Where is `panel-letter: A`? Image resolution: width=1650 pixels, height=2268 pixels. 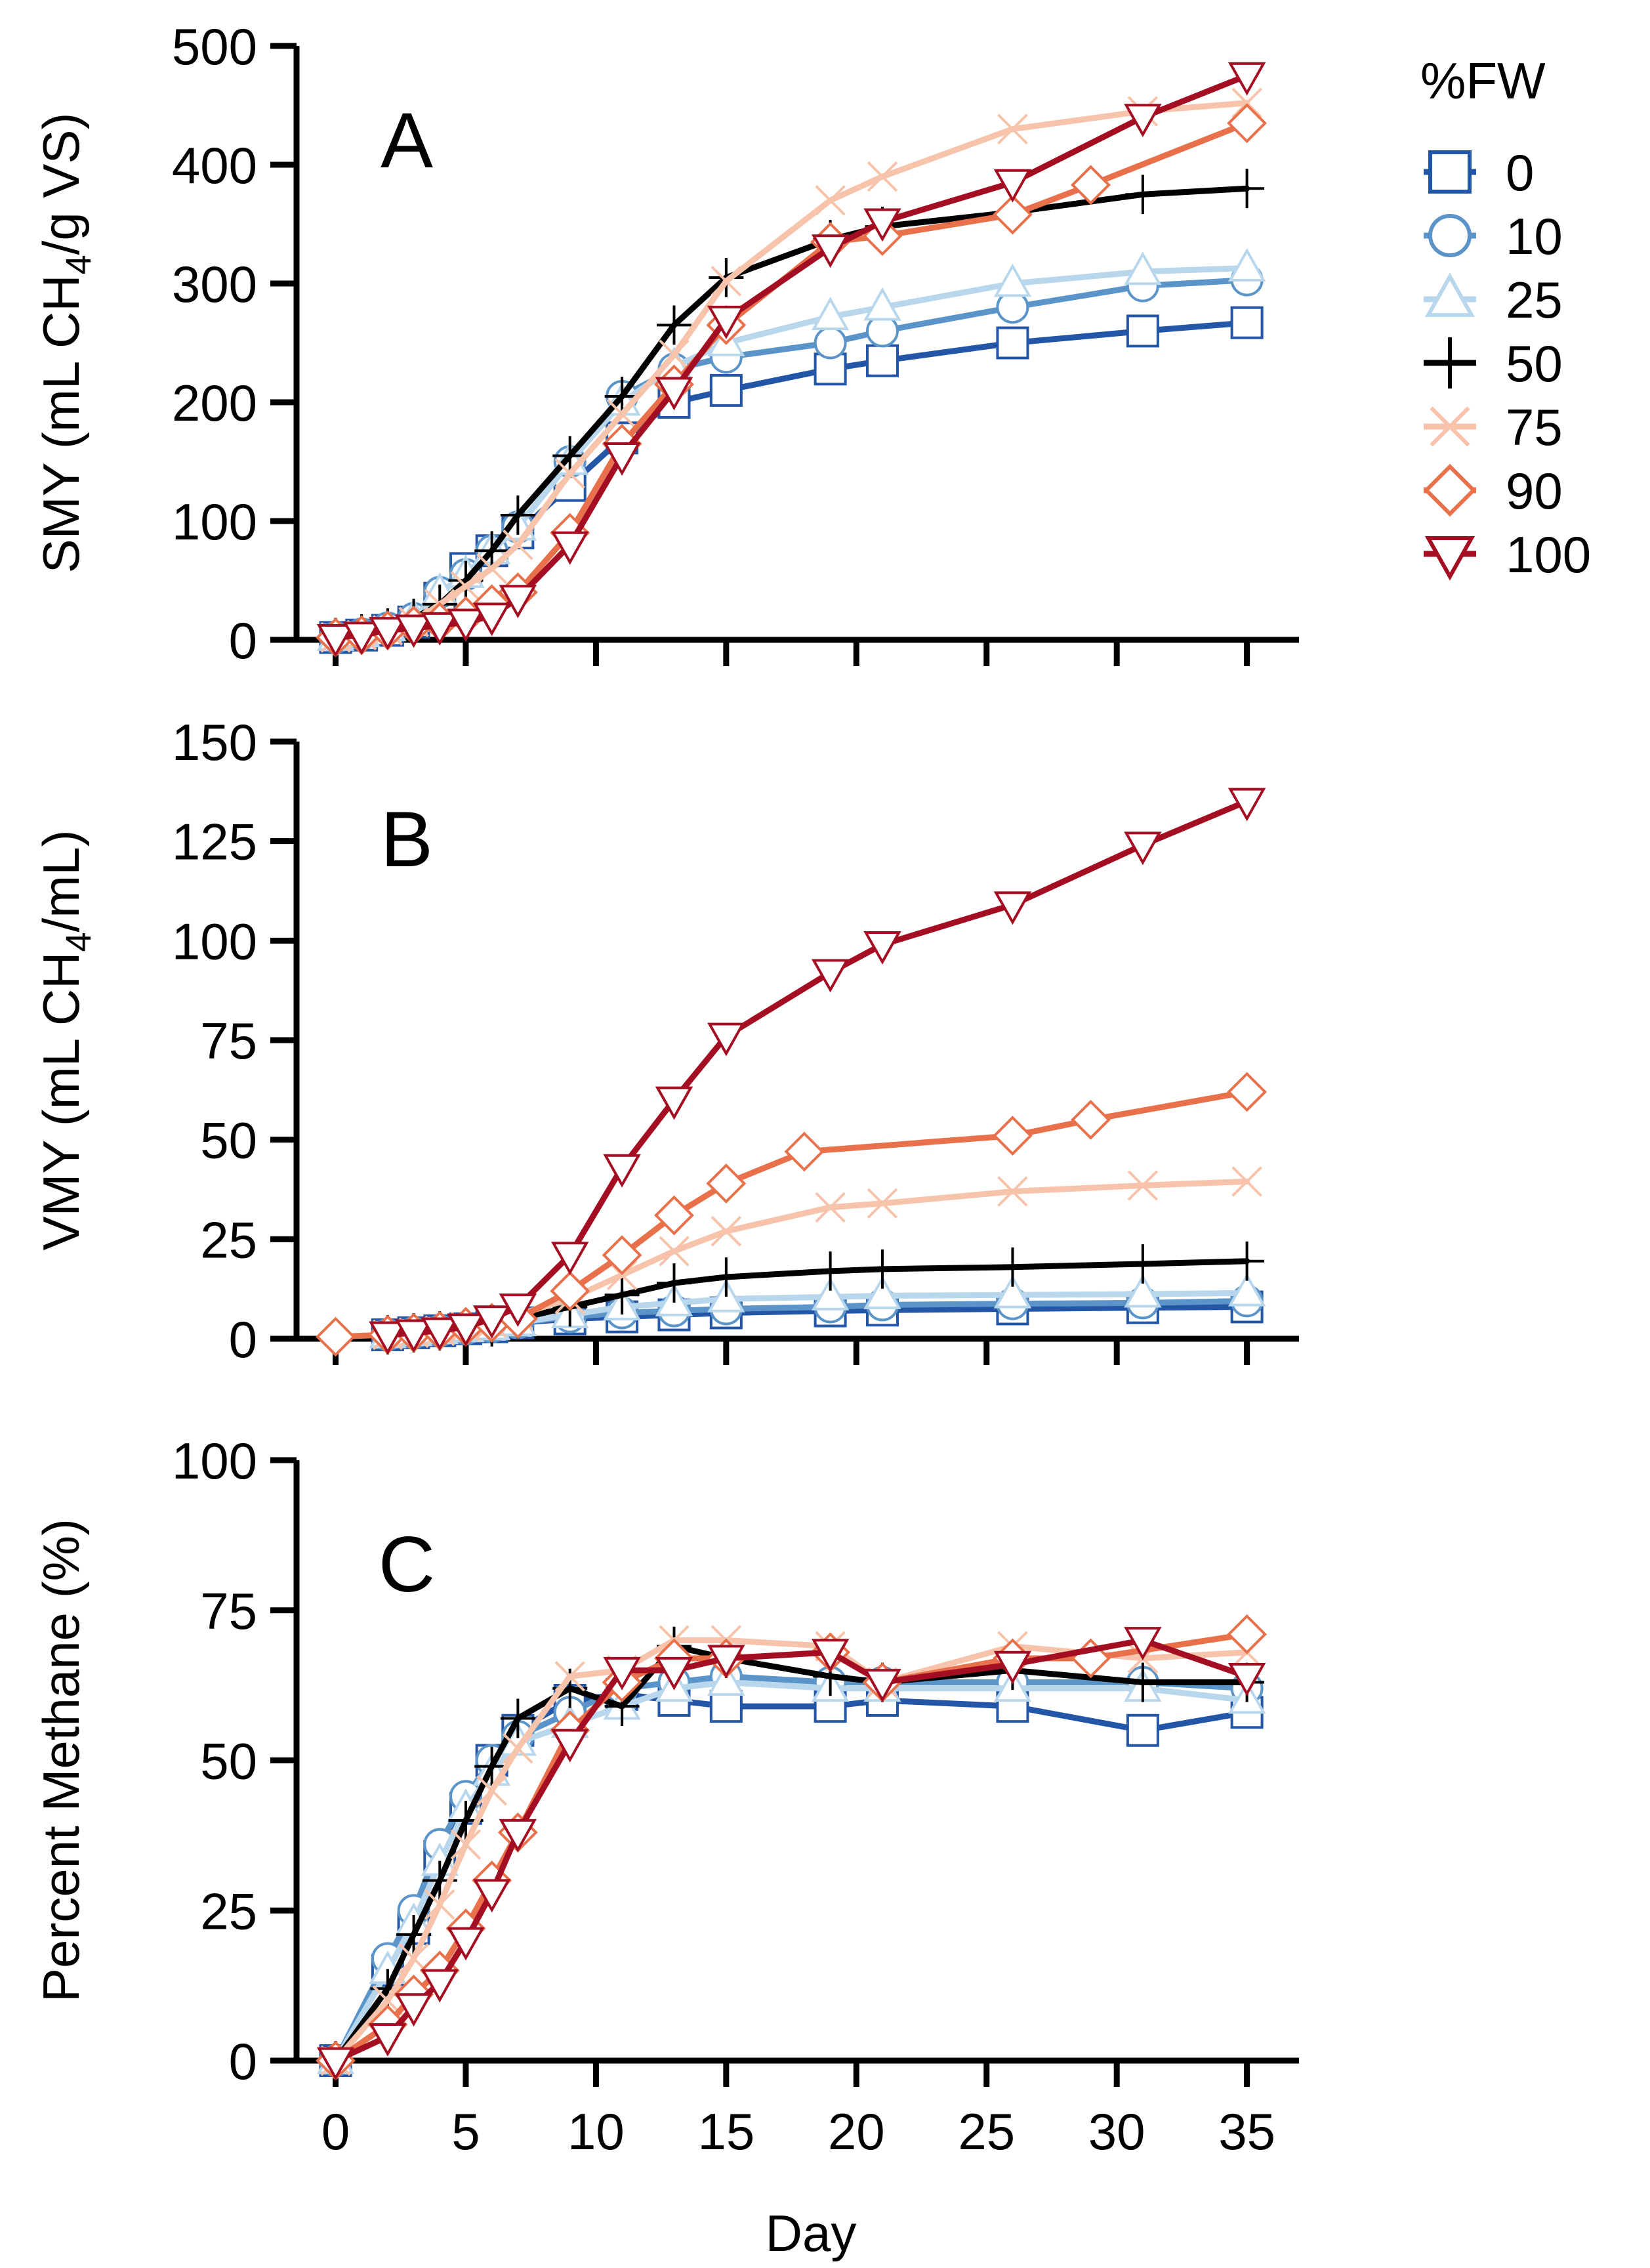
panel-letter: A is located at coordinates (407, 140).